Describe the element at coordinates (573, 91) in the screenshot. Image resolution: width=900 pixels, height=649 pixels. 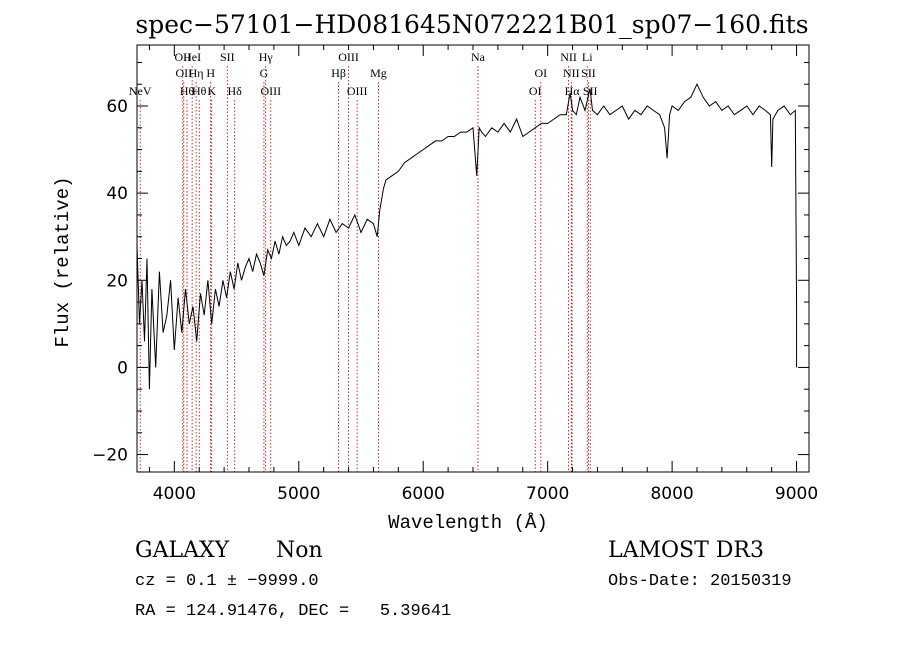
I see `spectral-line-label: Hα` at that location.